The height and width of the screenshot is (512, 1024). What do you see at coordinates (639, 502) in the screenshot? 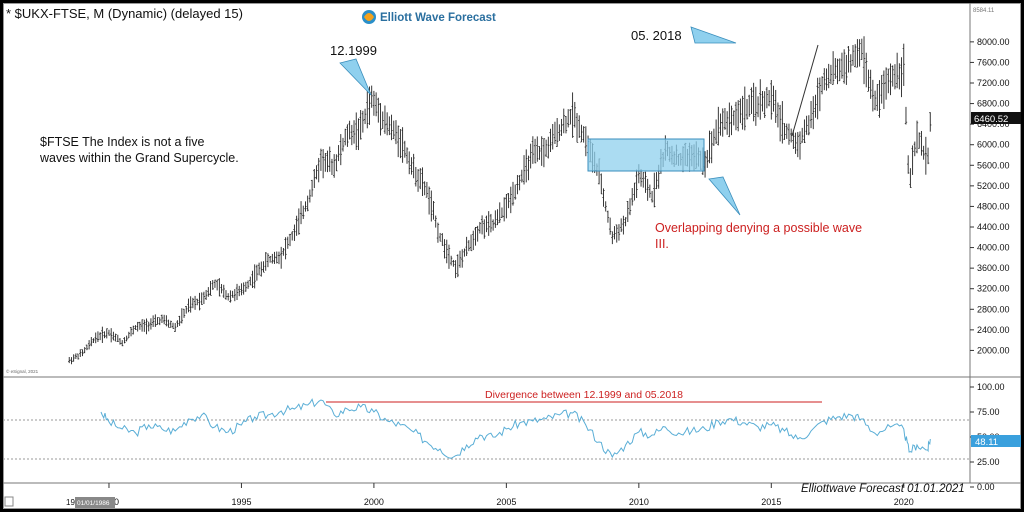
I see `x-tick-label: 2010` at bounding box center [639, 502].